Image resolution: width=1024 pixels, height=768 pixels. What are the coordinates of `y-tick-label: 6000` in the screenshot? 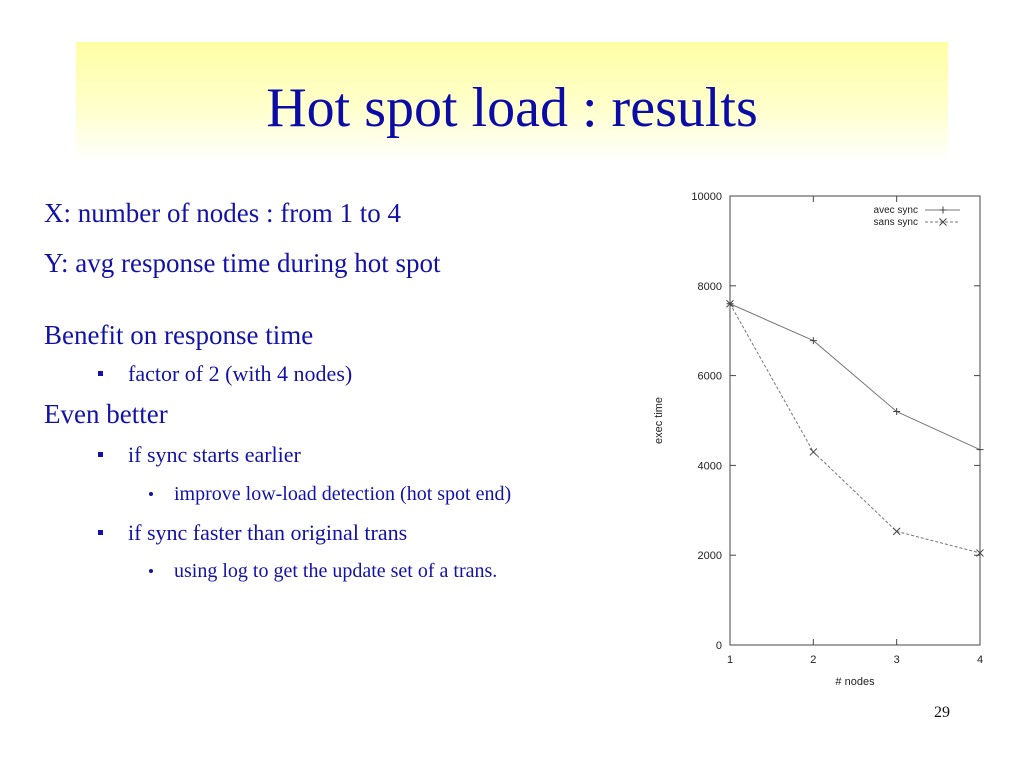 It's located at (710, 377).